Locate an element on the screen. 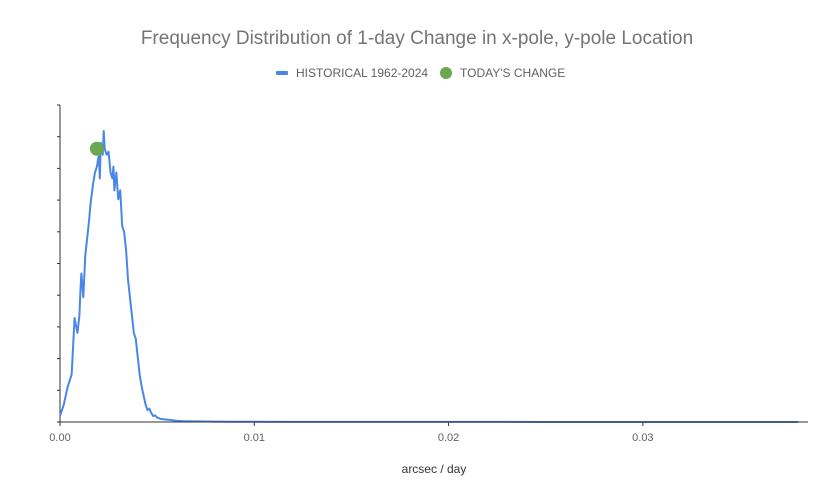 The width and height of the screenshot is (835, 502). y-minor-ticks is located at coordinates (58, 263).